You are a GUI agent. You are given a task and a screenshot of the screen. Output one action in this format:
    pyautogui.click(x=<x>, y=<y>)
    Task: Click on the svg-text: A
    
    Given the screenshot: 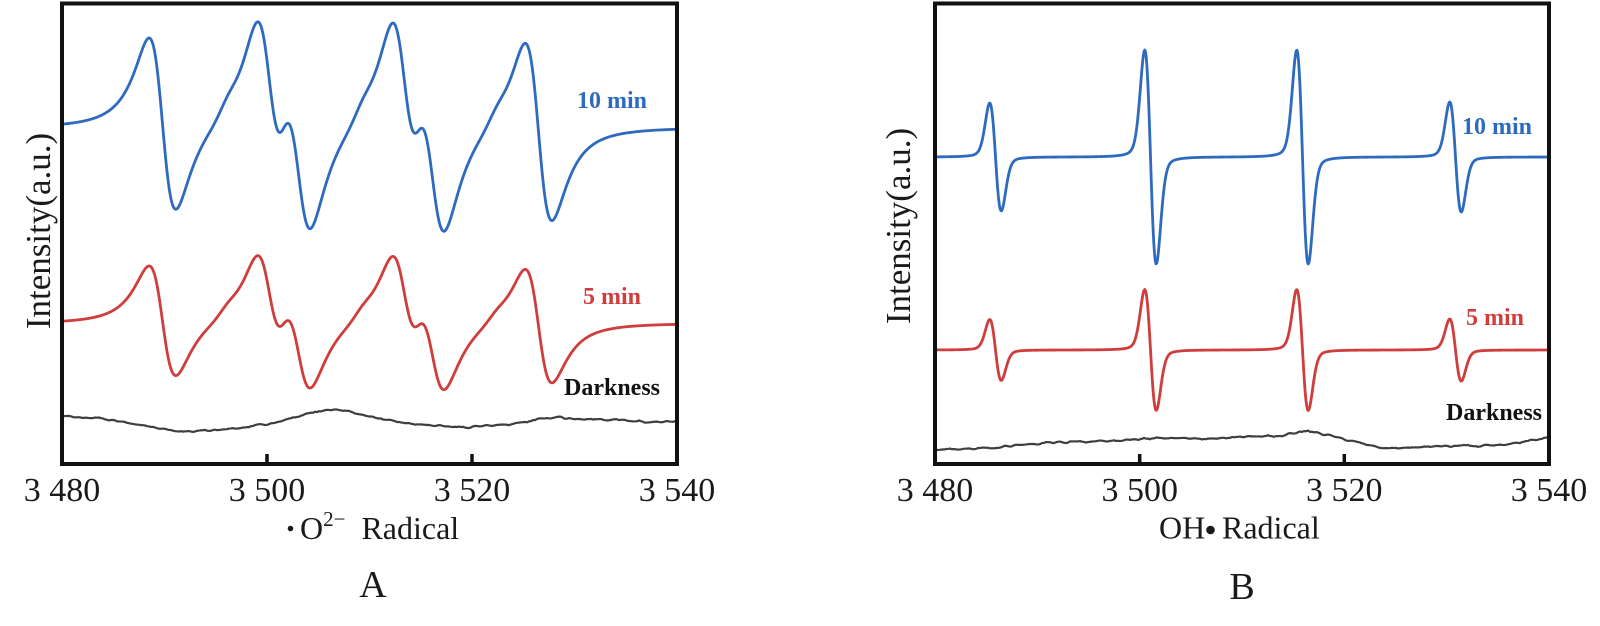 What is the action you would take?
    pyautogui.click(x=373, y=585)
    